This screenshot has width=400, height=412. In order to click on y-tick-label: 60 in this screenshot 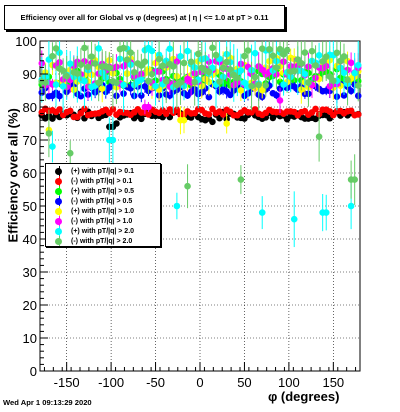, I will do `click(30, 173)`.